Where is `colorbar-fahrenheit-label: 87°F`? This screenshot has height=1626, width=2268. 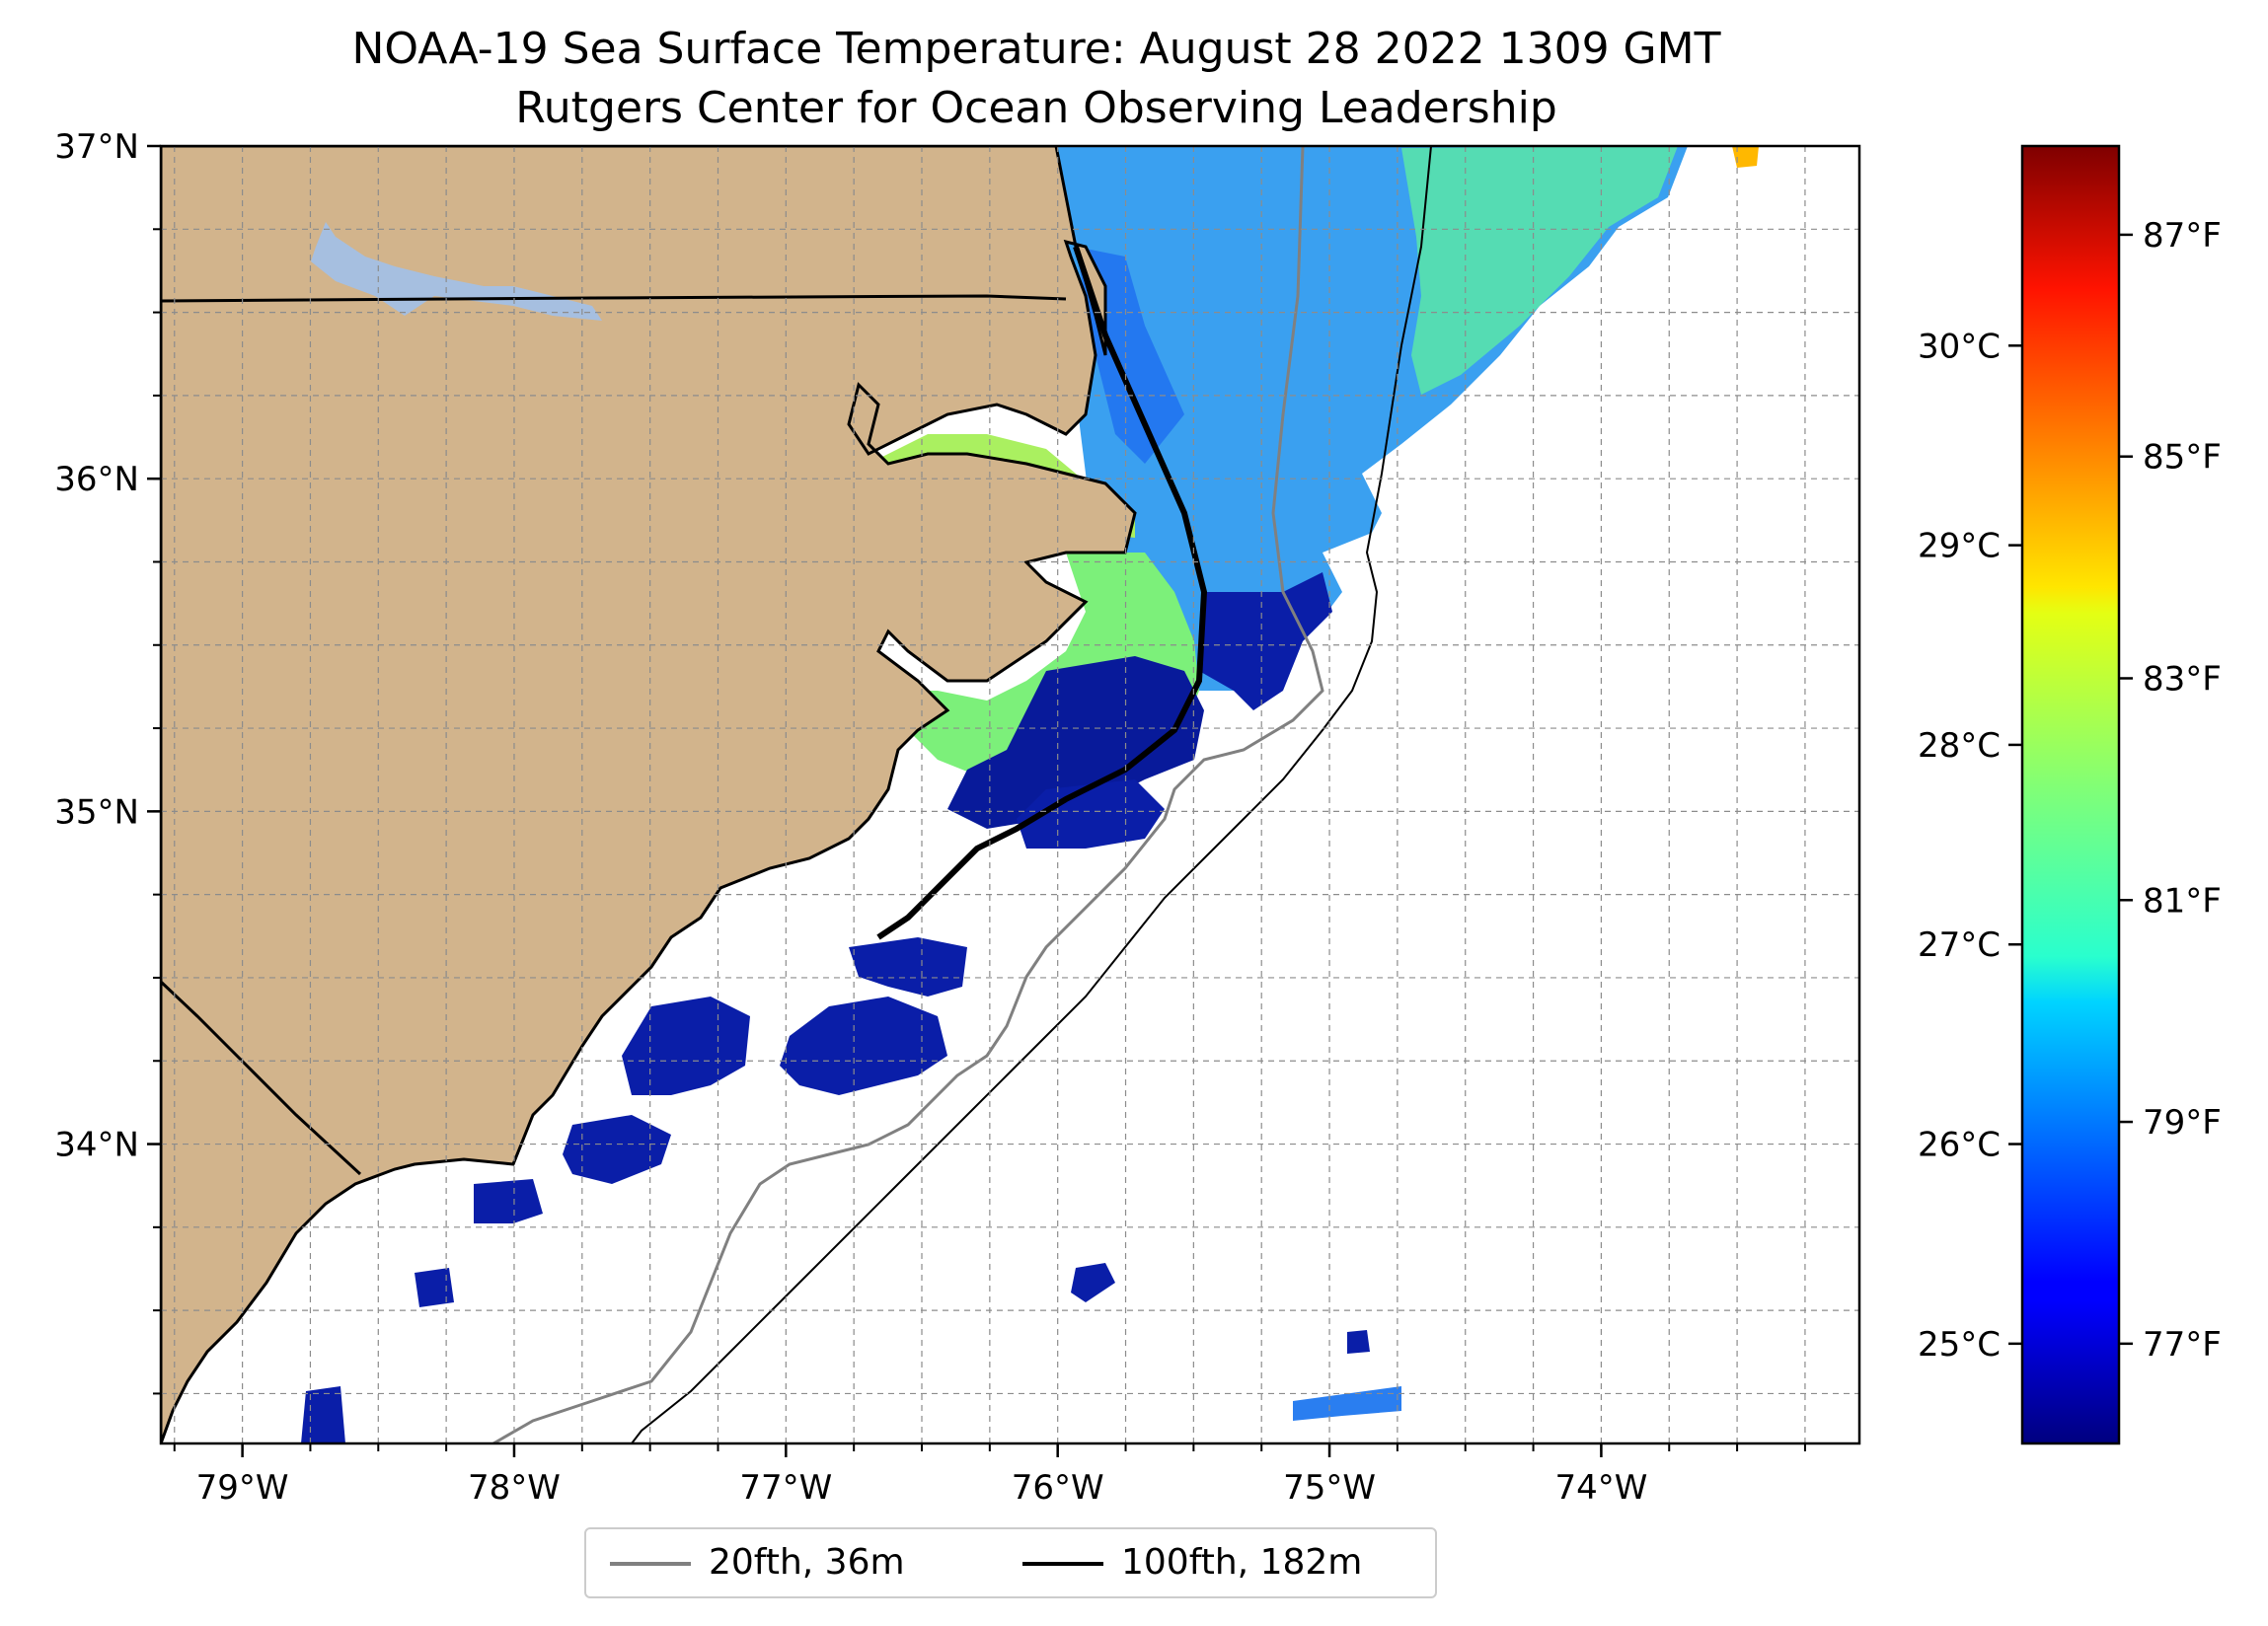 colorbar-fahrenheit-label: 87°F is located at coordinates (2182, 236).